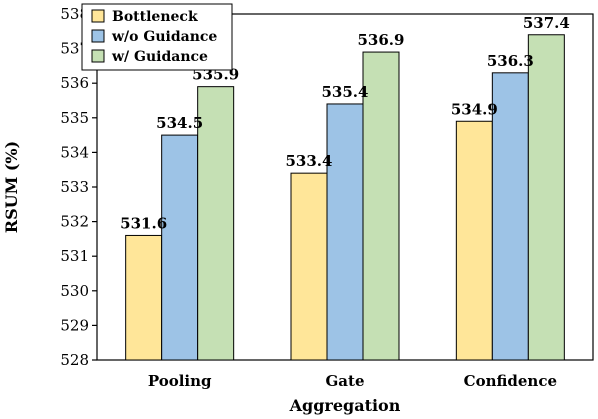  Describe the element at coordinates (381, 206) in the screenshot. I see `bar-w-guidance-gate` at that location.